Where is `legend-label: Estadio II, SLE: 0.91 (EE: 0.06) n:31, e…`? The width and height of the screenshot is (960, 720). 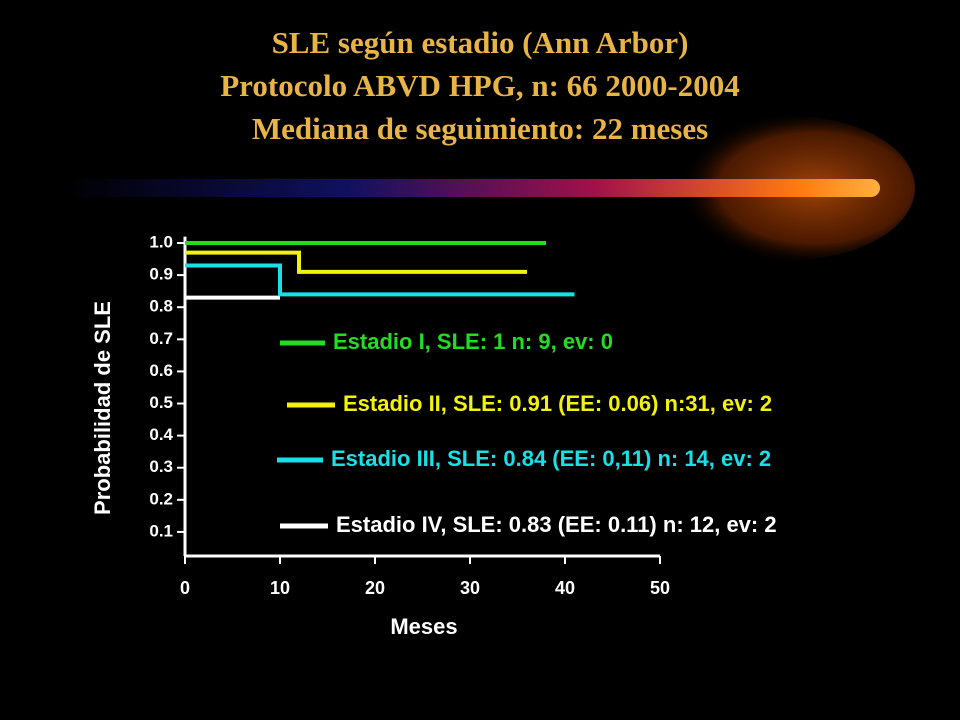 legend-label: Estadio II, SLE: 0.91 (EE: 0.06) n:31, e… is located at coordinates (557, 403).